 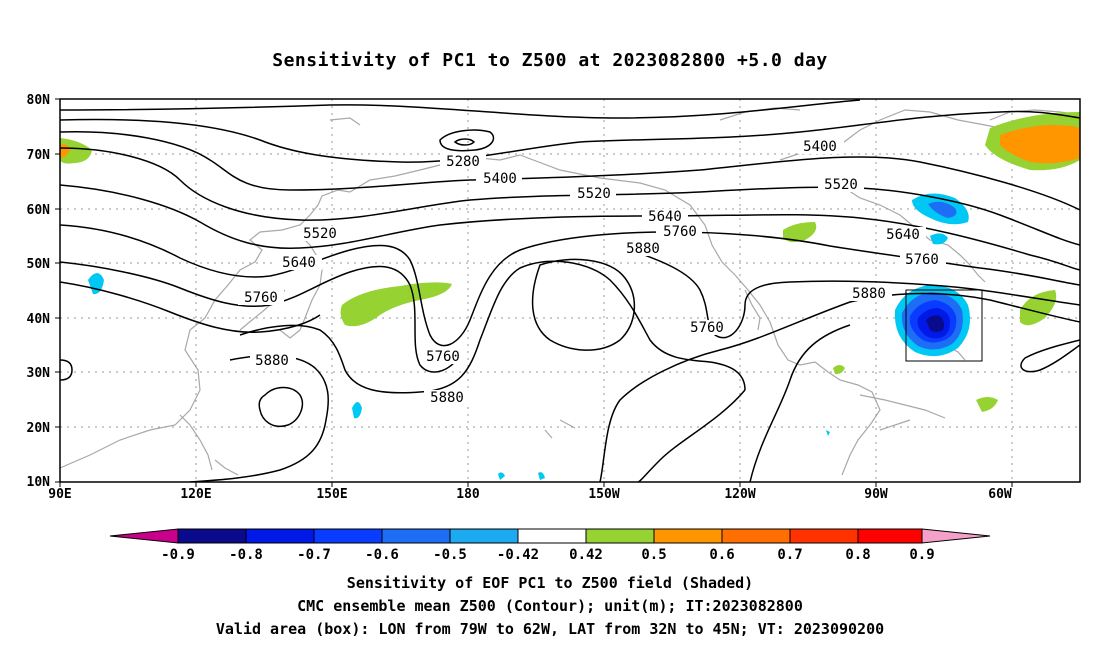 I want to click on valid-area-box, so click(x=944, y=325).